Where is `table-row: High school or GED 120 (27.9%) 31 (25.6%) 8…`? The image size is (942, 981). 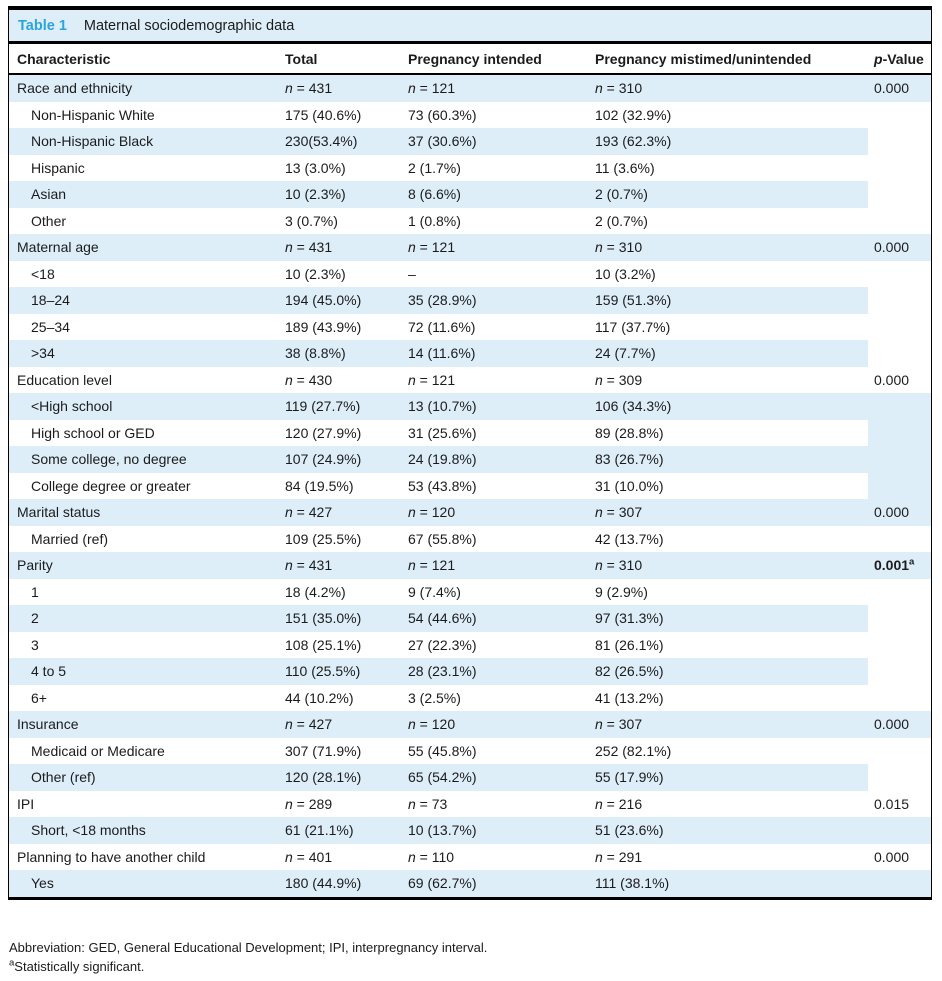 table-row: High school or GED 120 (27.9%) 31 (25.6%) 8… is located at coordinates (470, 432).